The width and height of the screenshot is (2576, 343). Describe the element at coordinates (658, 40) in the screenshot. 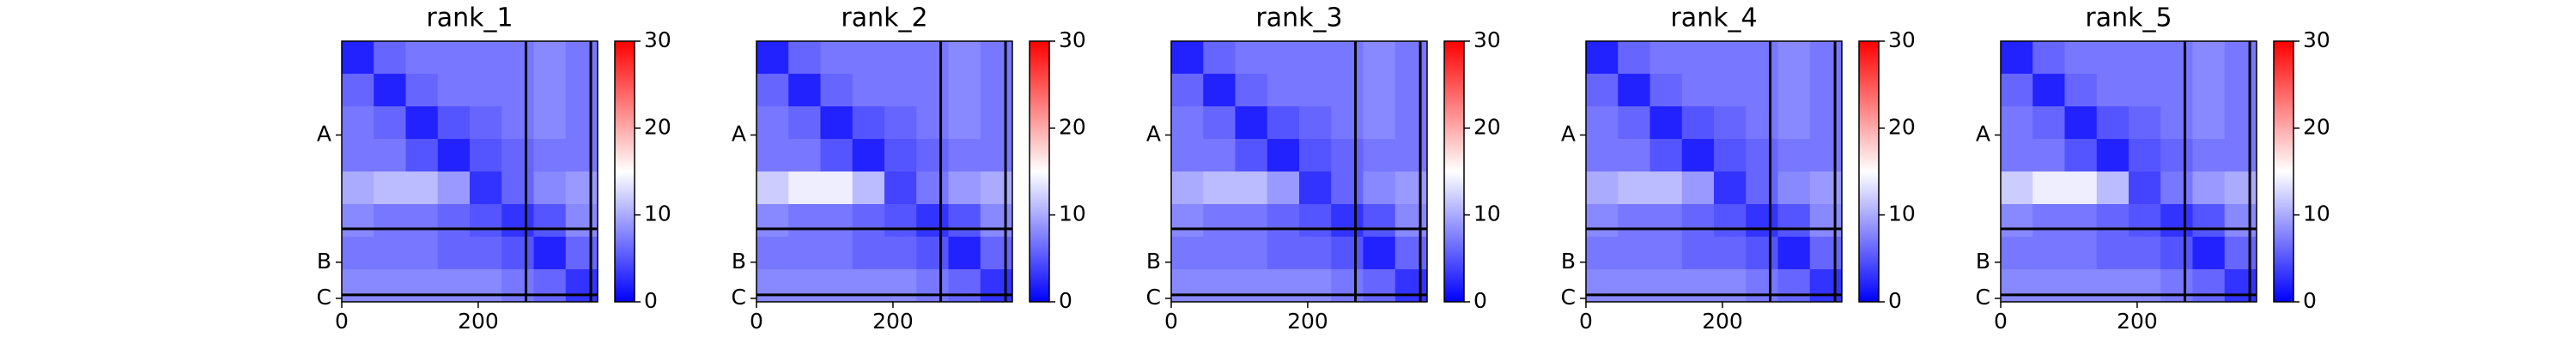

I see `colorbar-tick-label: 30` at that location.